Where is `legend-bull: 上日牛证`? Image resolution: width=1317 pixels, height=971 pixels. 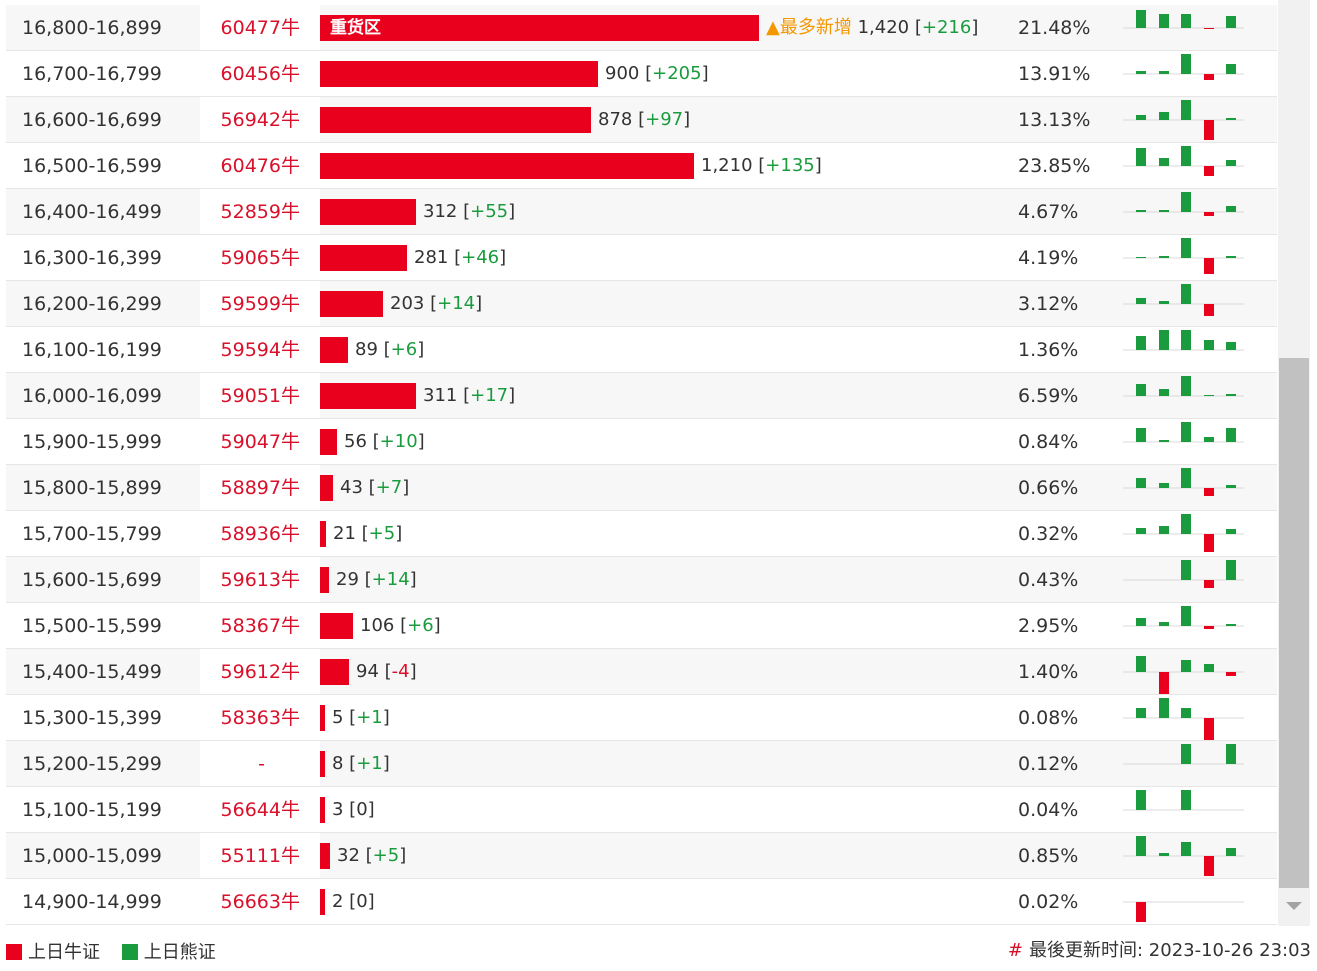
legend-bull: 上日牛证 is located at coordinates (53, 951).